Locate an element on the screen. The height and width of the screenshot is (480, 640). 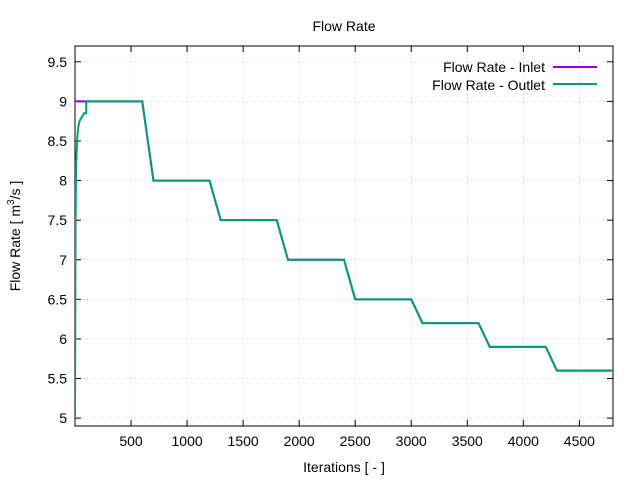
x-tick-label: 4500 is located at coordinates (579, 441).